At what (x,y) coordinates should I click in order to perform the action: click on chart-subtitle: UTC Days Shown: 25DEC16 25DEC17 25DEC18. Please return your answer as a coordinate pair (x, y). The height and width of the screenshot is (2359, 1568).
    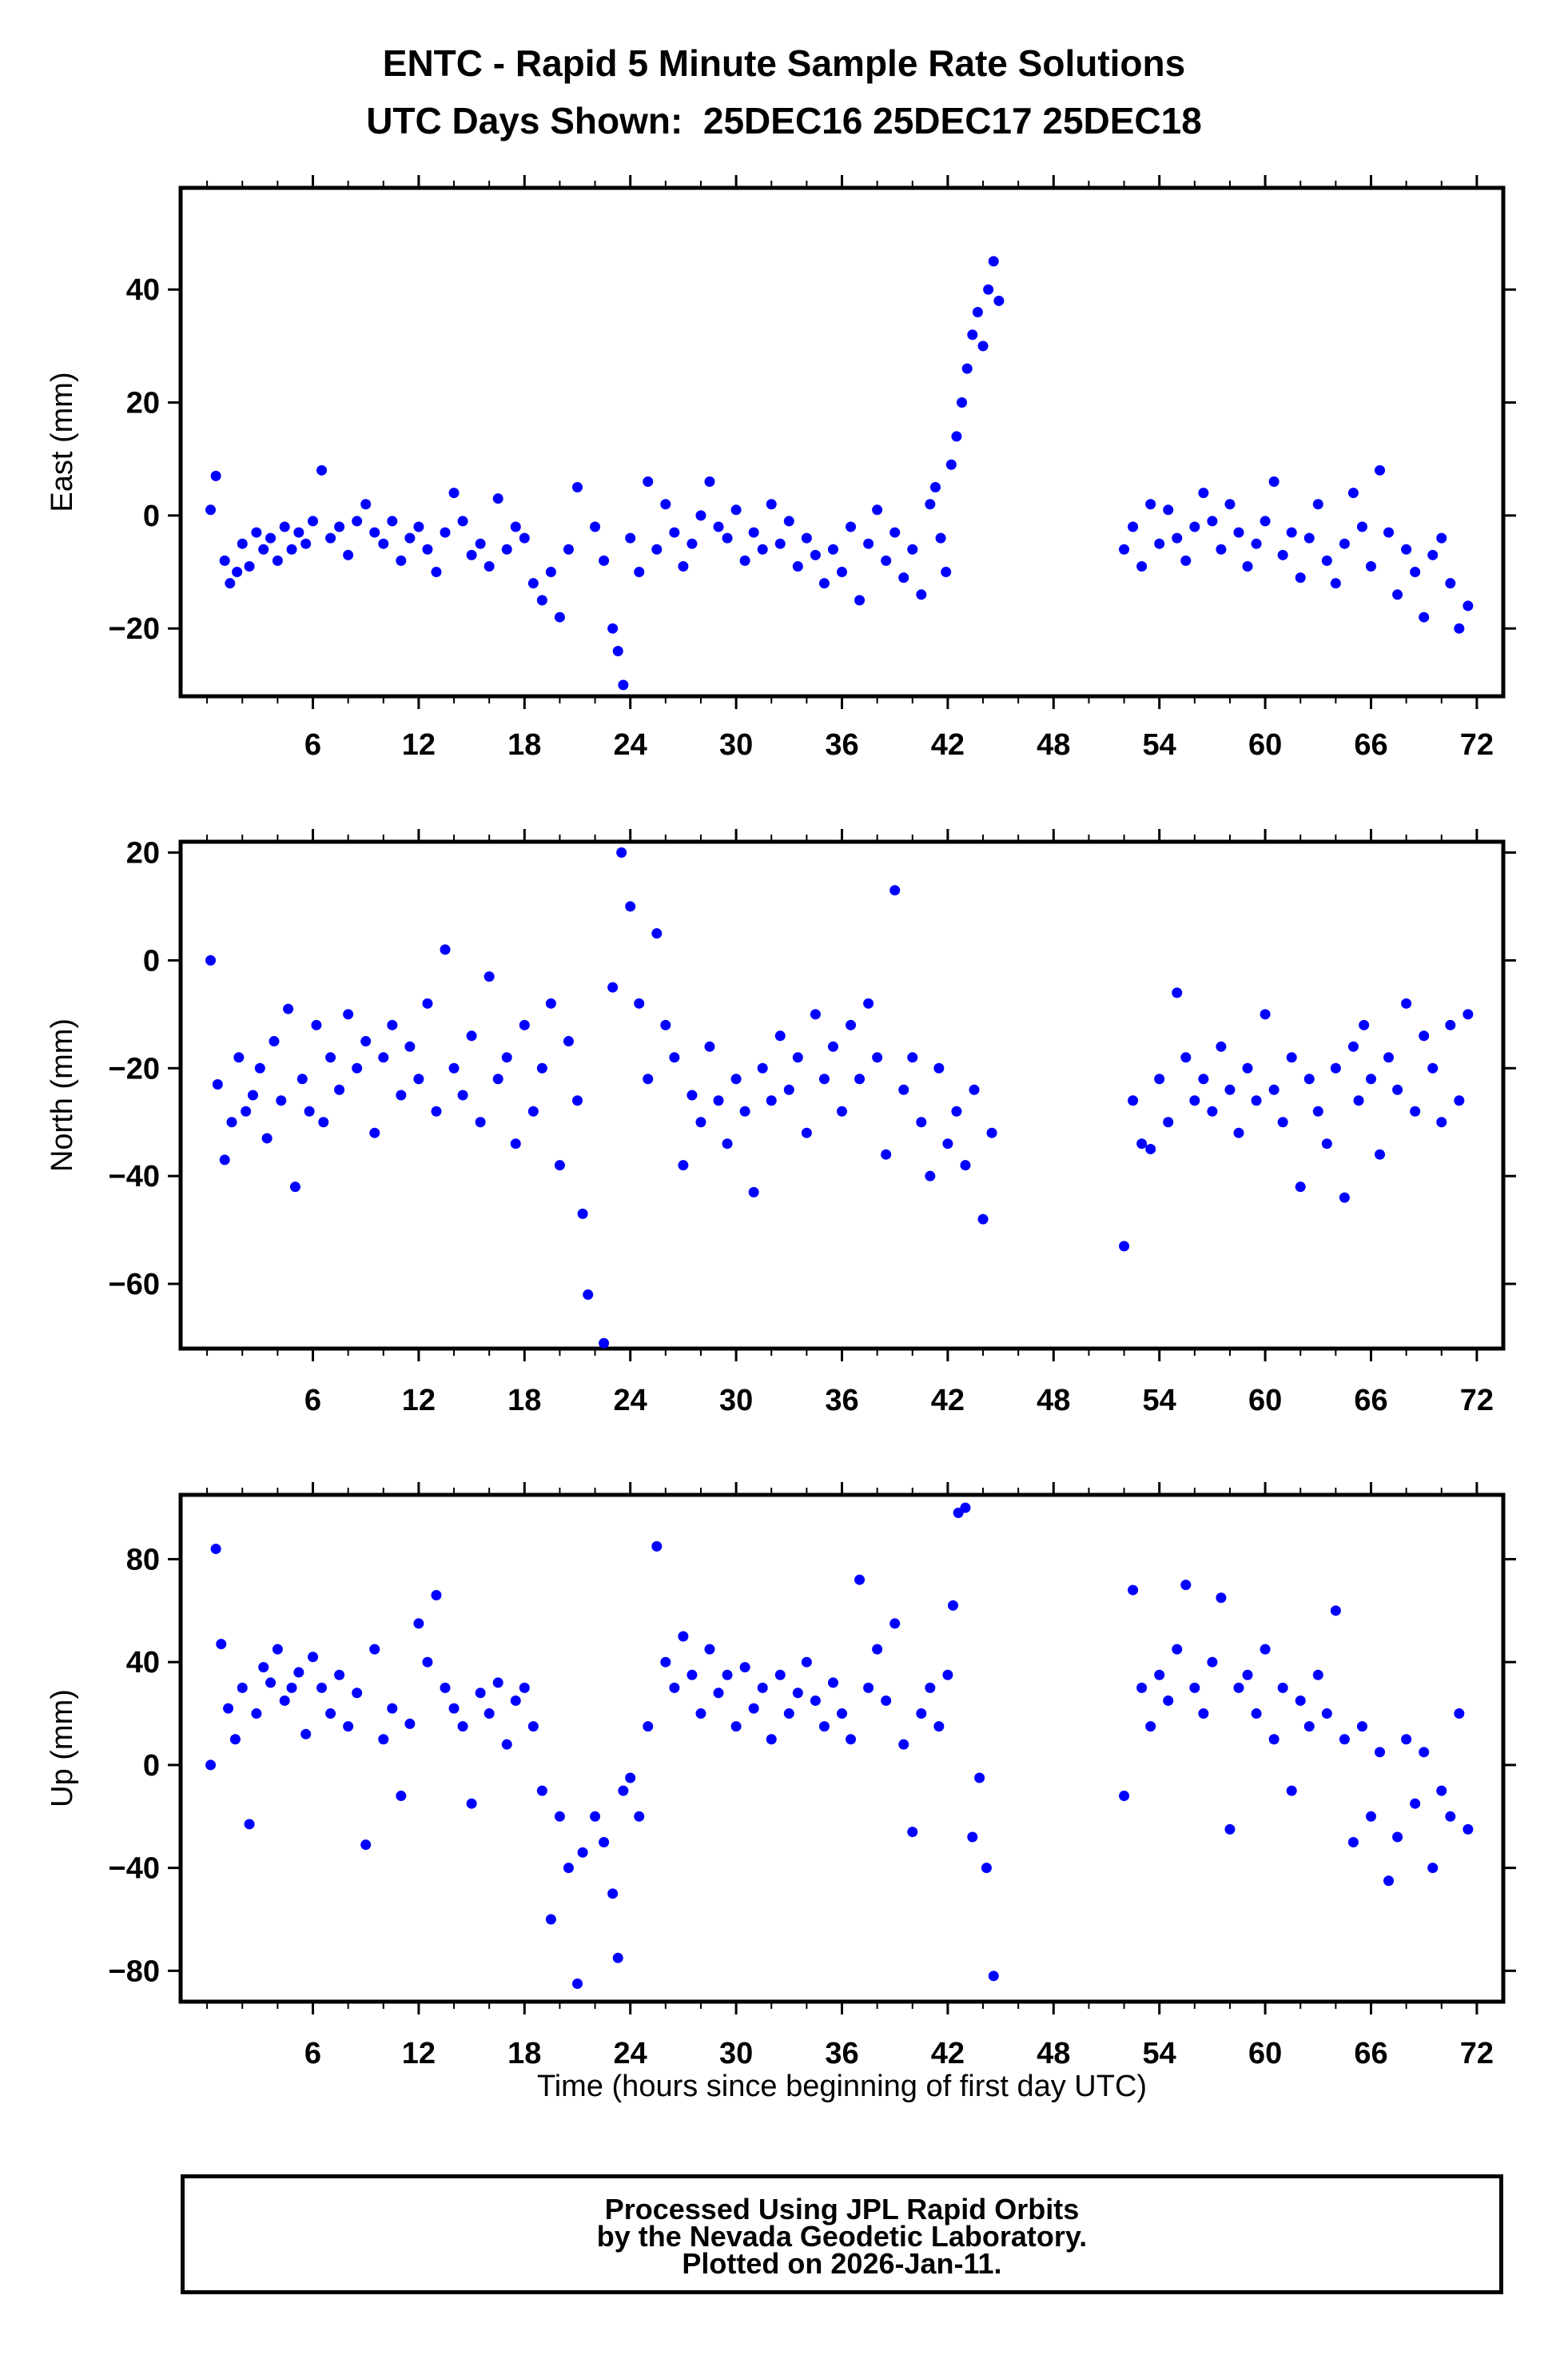
    Looking at the image, I should click on (784, 120).